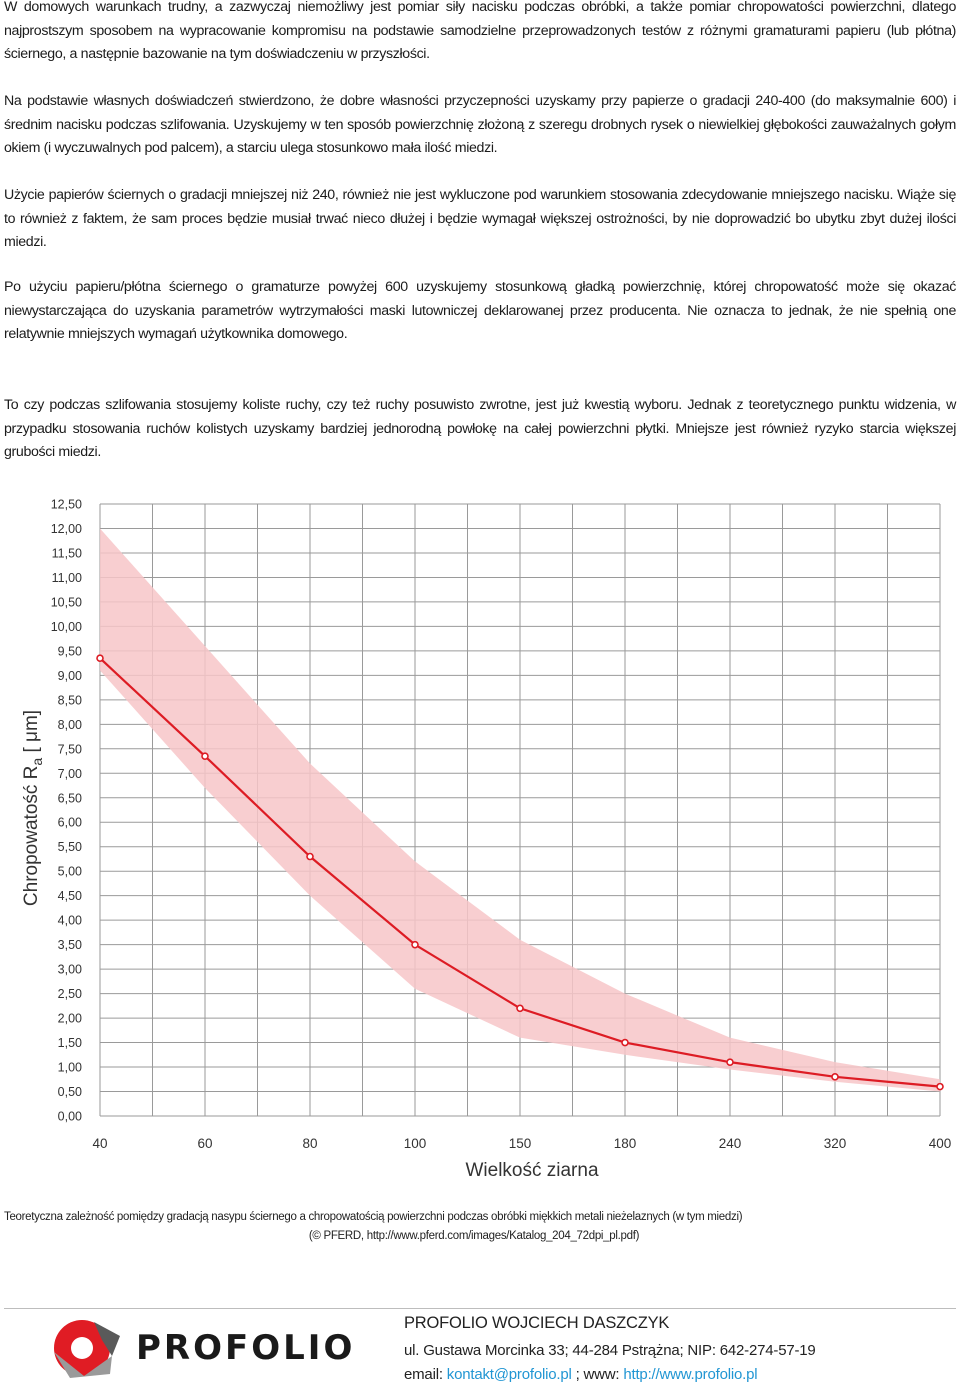 Image resolution: width=960 pixels, height=1389 pixels. What do you see at coordinates (70, 847) in the screenshot?
I see `y-tick-label: 5,50` at bounding box center [70, 847].